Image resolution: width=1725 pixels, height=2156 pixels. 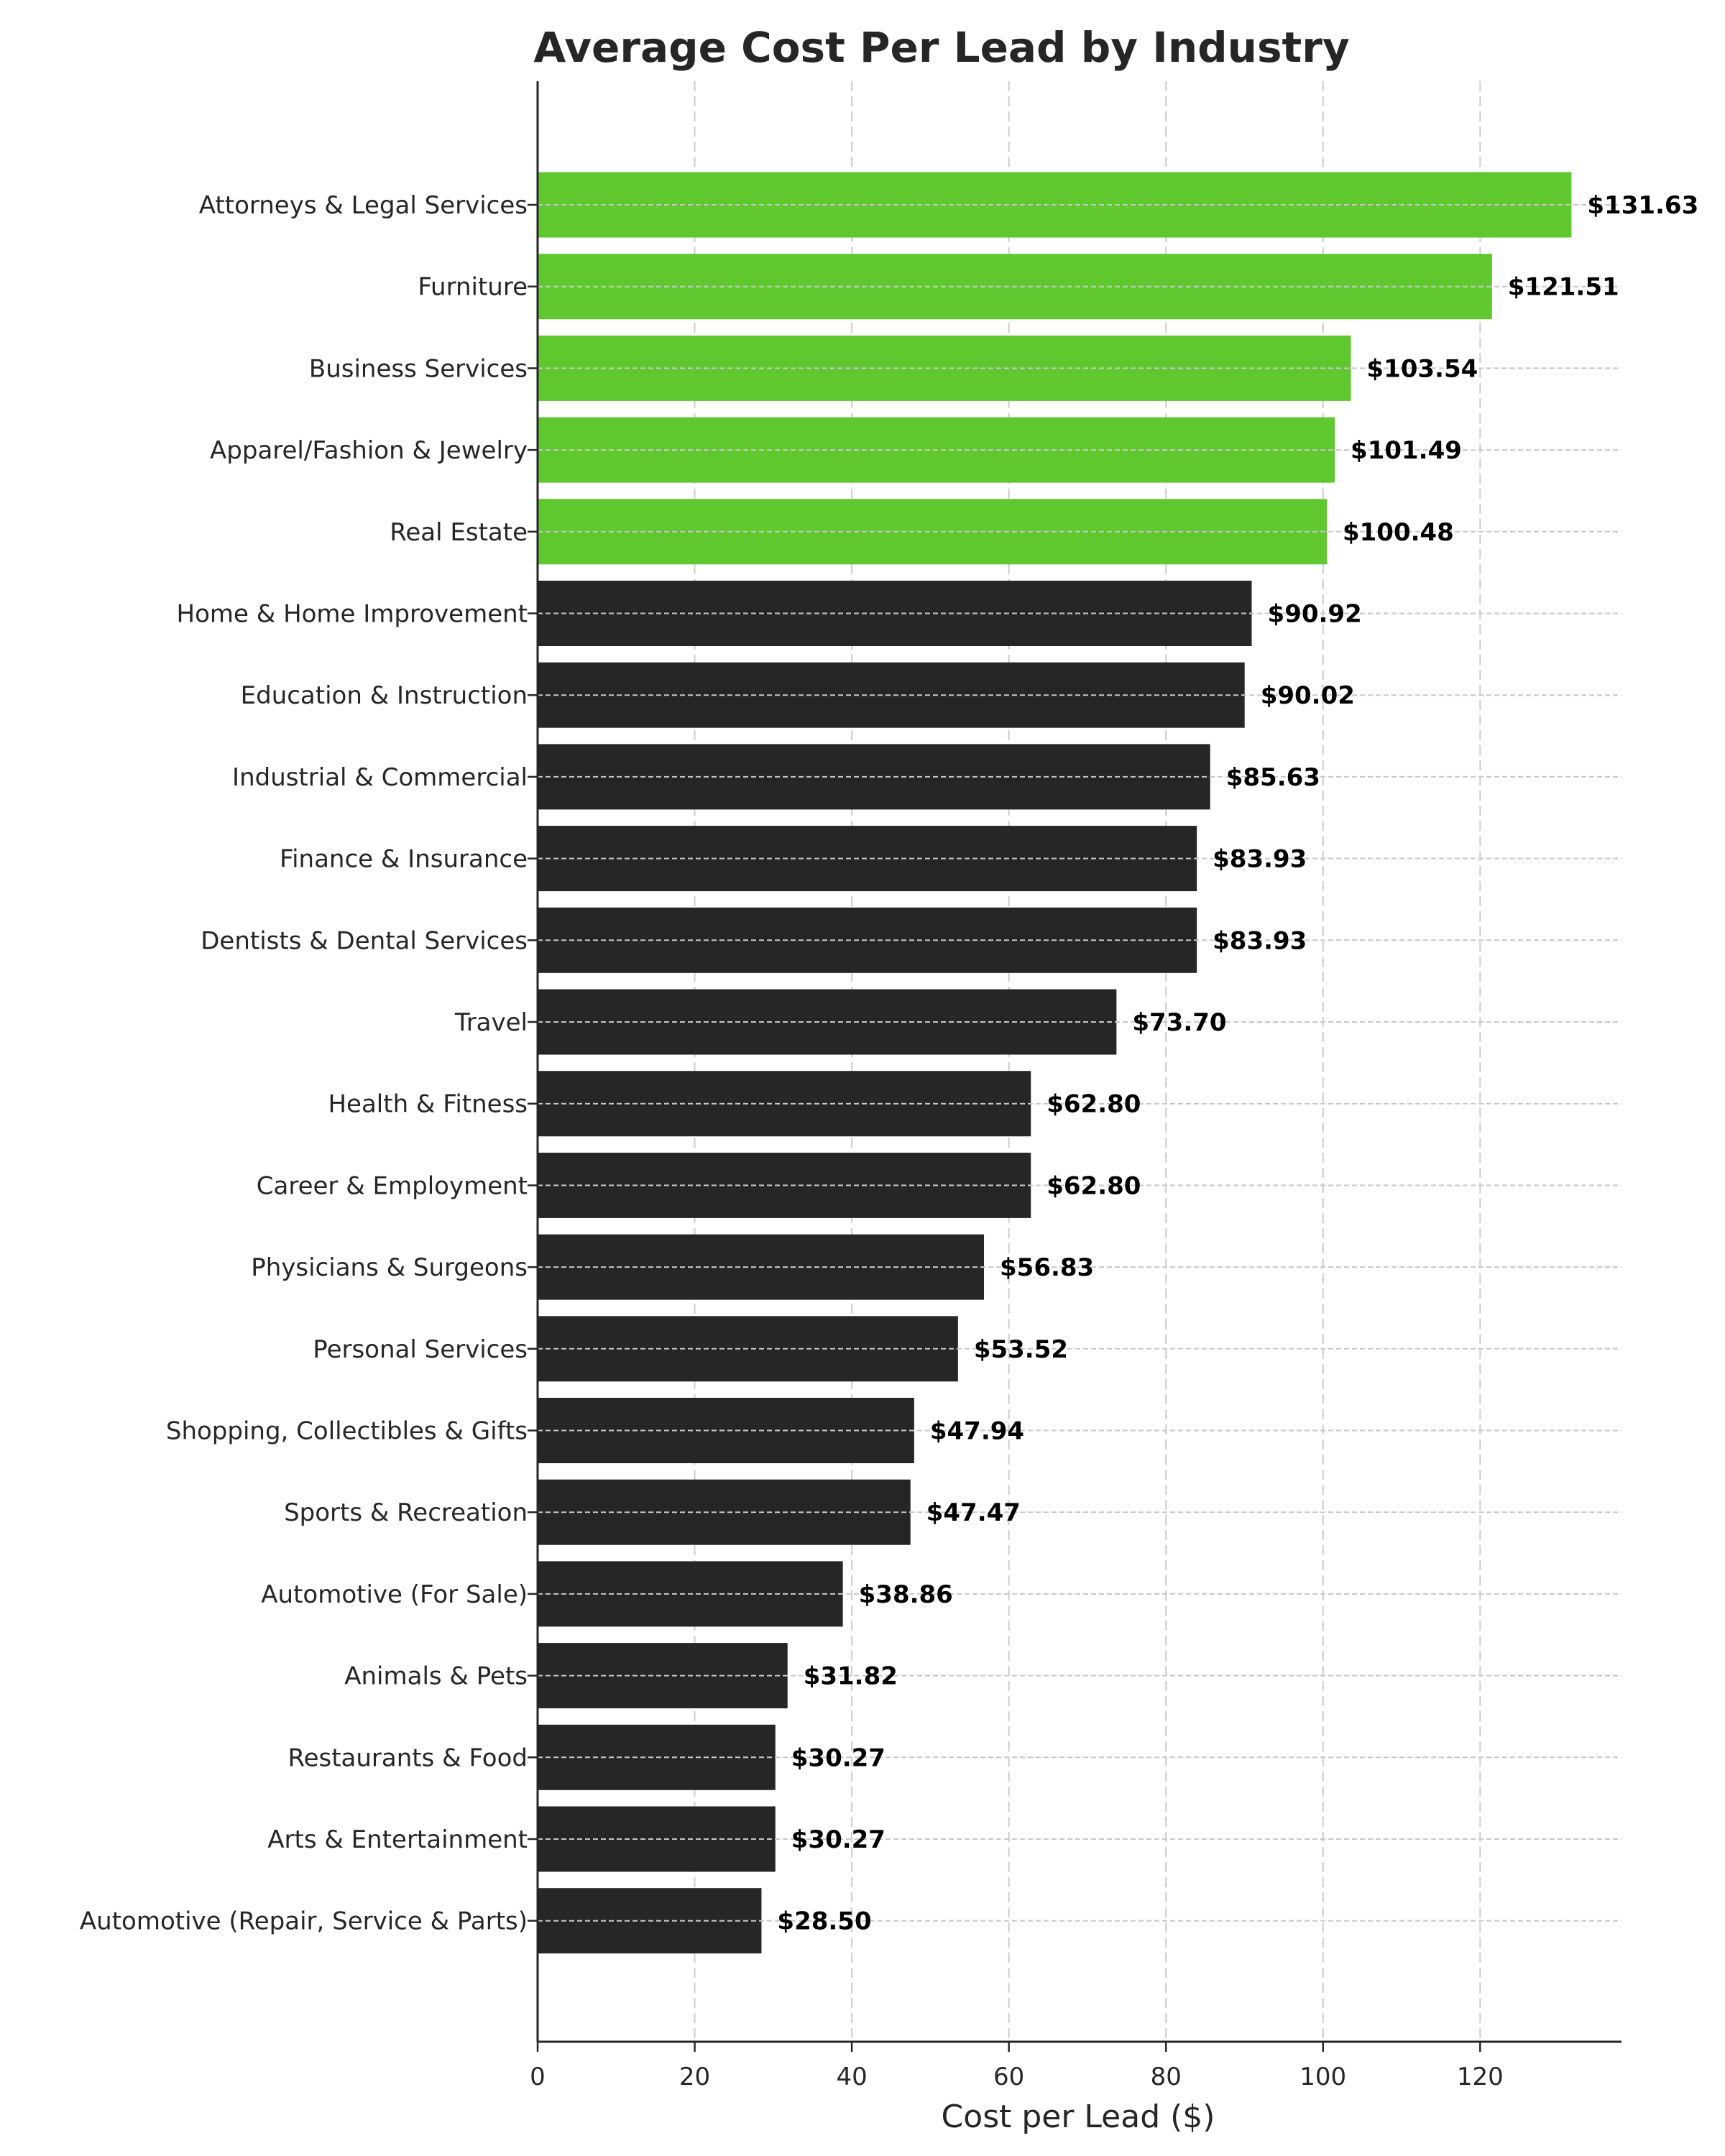 I want to click on x-tick-label: 60, so click(x=1008, y=2077).